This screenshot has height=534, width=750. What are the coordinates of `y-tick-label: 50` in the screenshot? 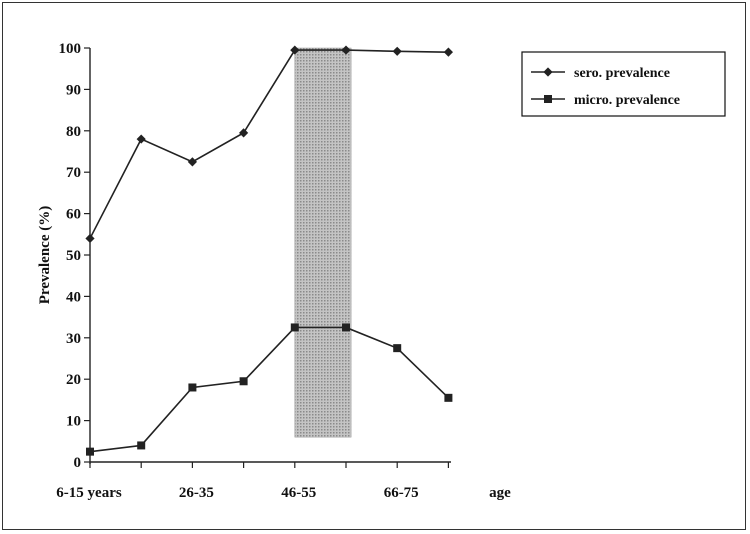 It's located at (73, 256).